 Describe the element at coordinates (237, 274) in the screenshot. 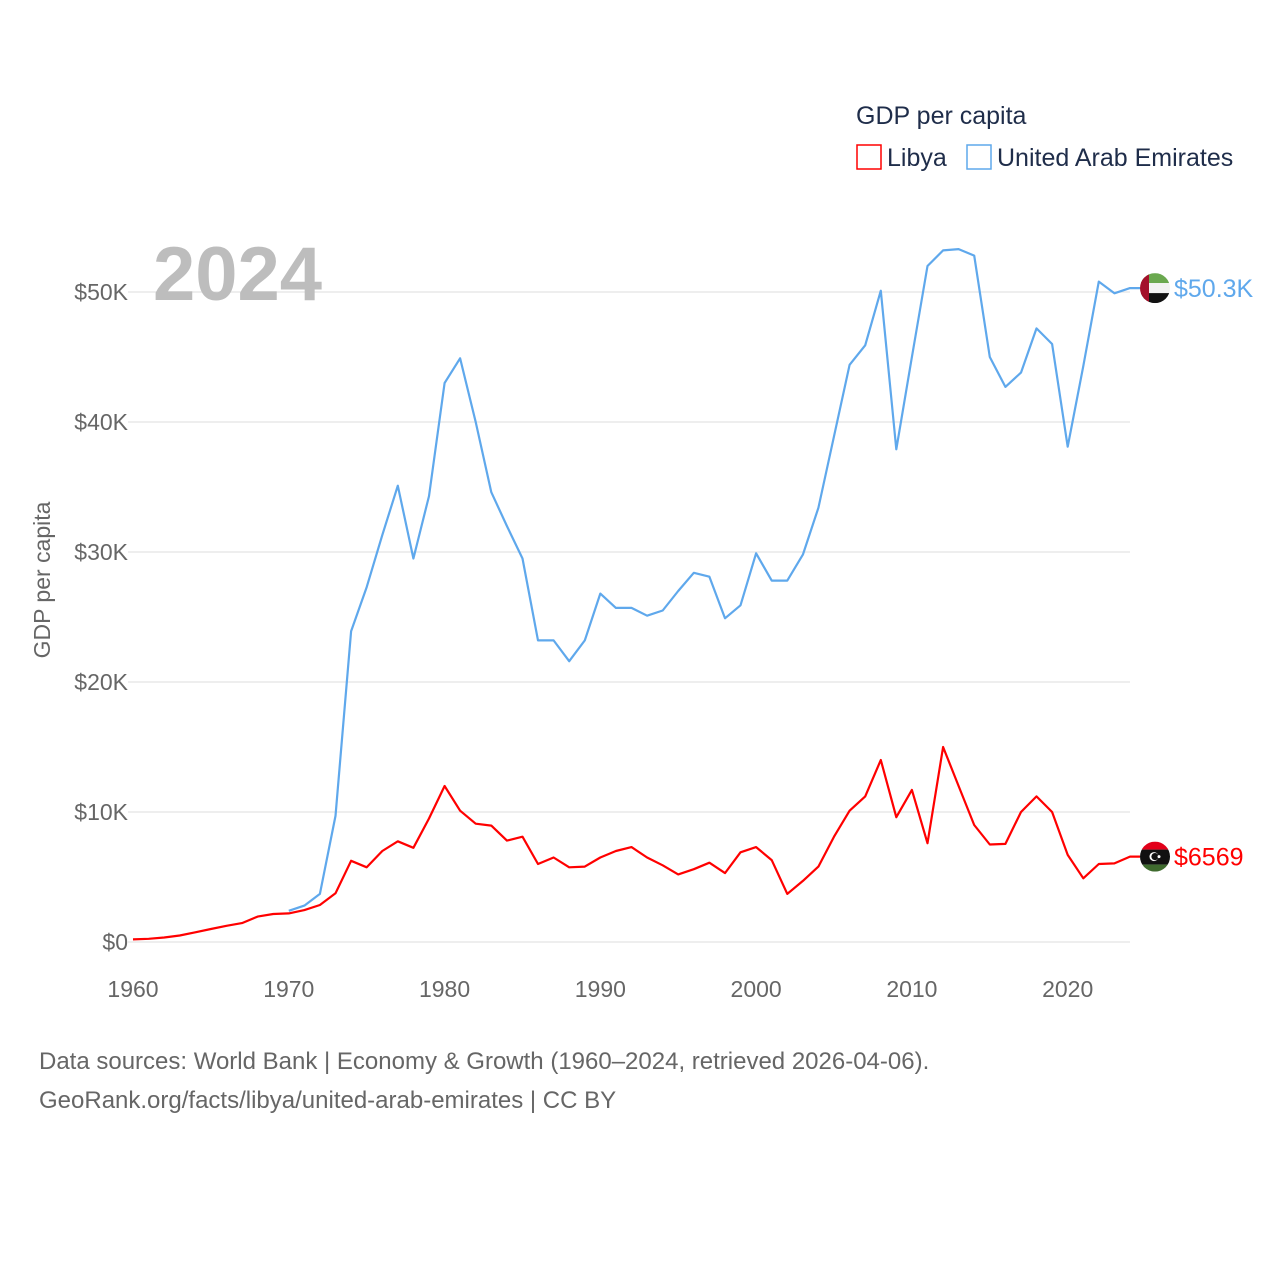

I see `year-label: 2024` at that location.